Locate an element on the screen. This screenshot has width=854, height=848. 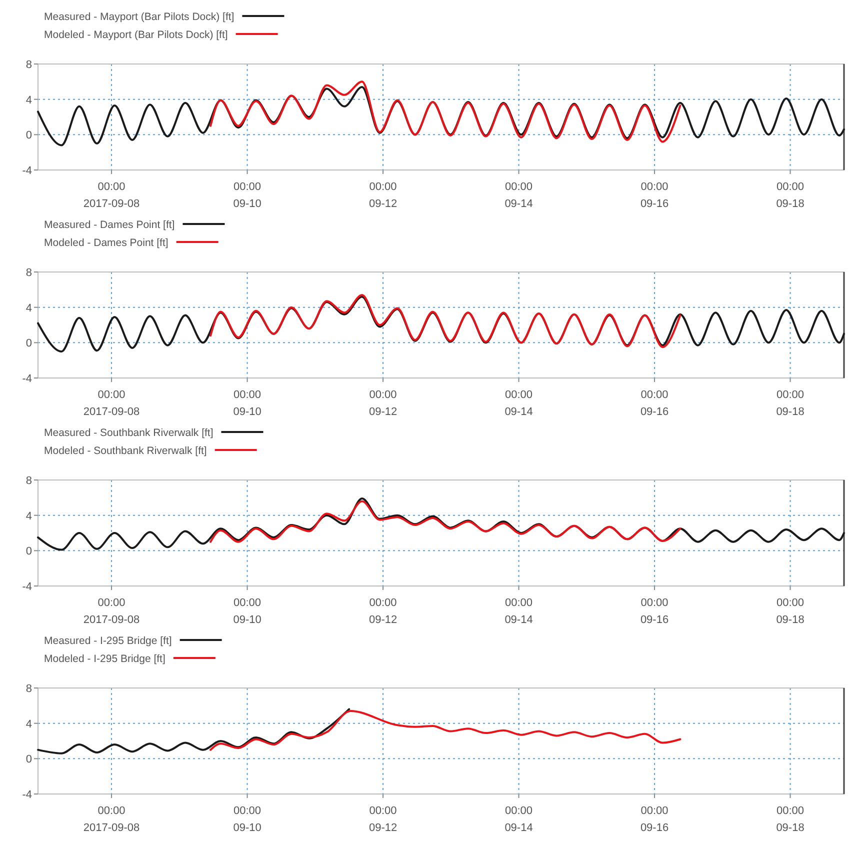
legend-label: Measured - Dames Point [ft] is located at coordinates (109, 225).